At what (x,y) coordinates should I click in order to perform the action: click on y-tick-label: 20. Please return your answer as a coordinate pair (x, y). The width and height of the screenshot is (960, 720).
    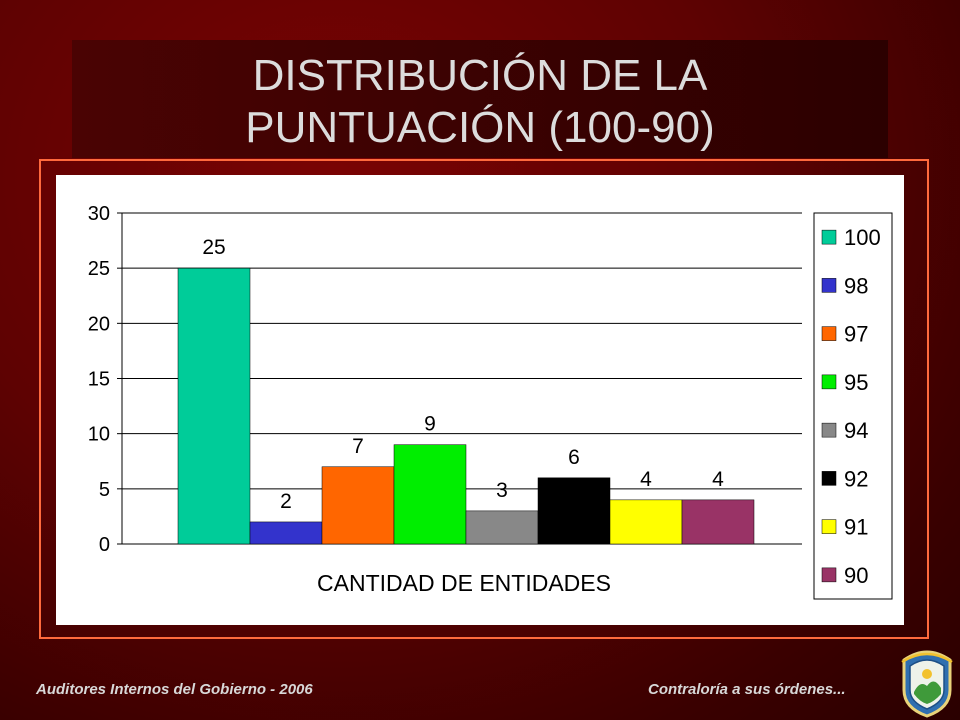
    Looking at the image, I should click on (99, 324).